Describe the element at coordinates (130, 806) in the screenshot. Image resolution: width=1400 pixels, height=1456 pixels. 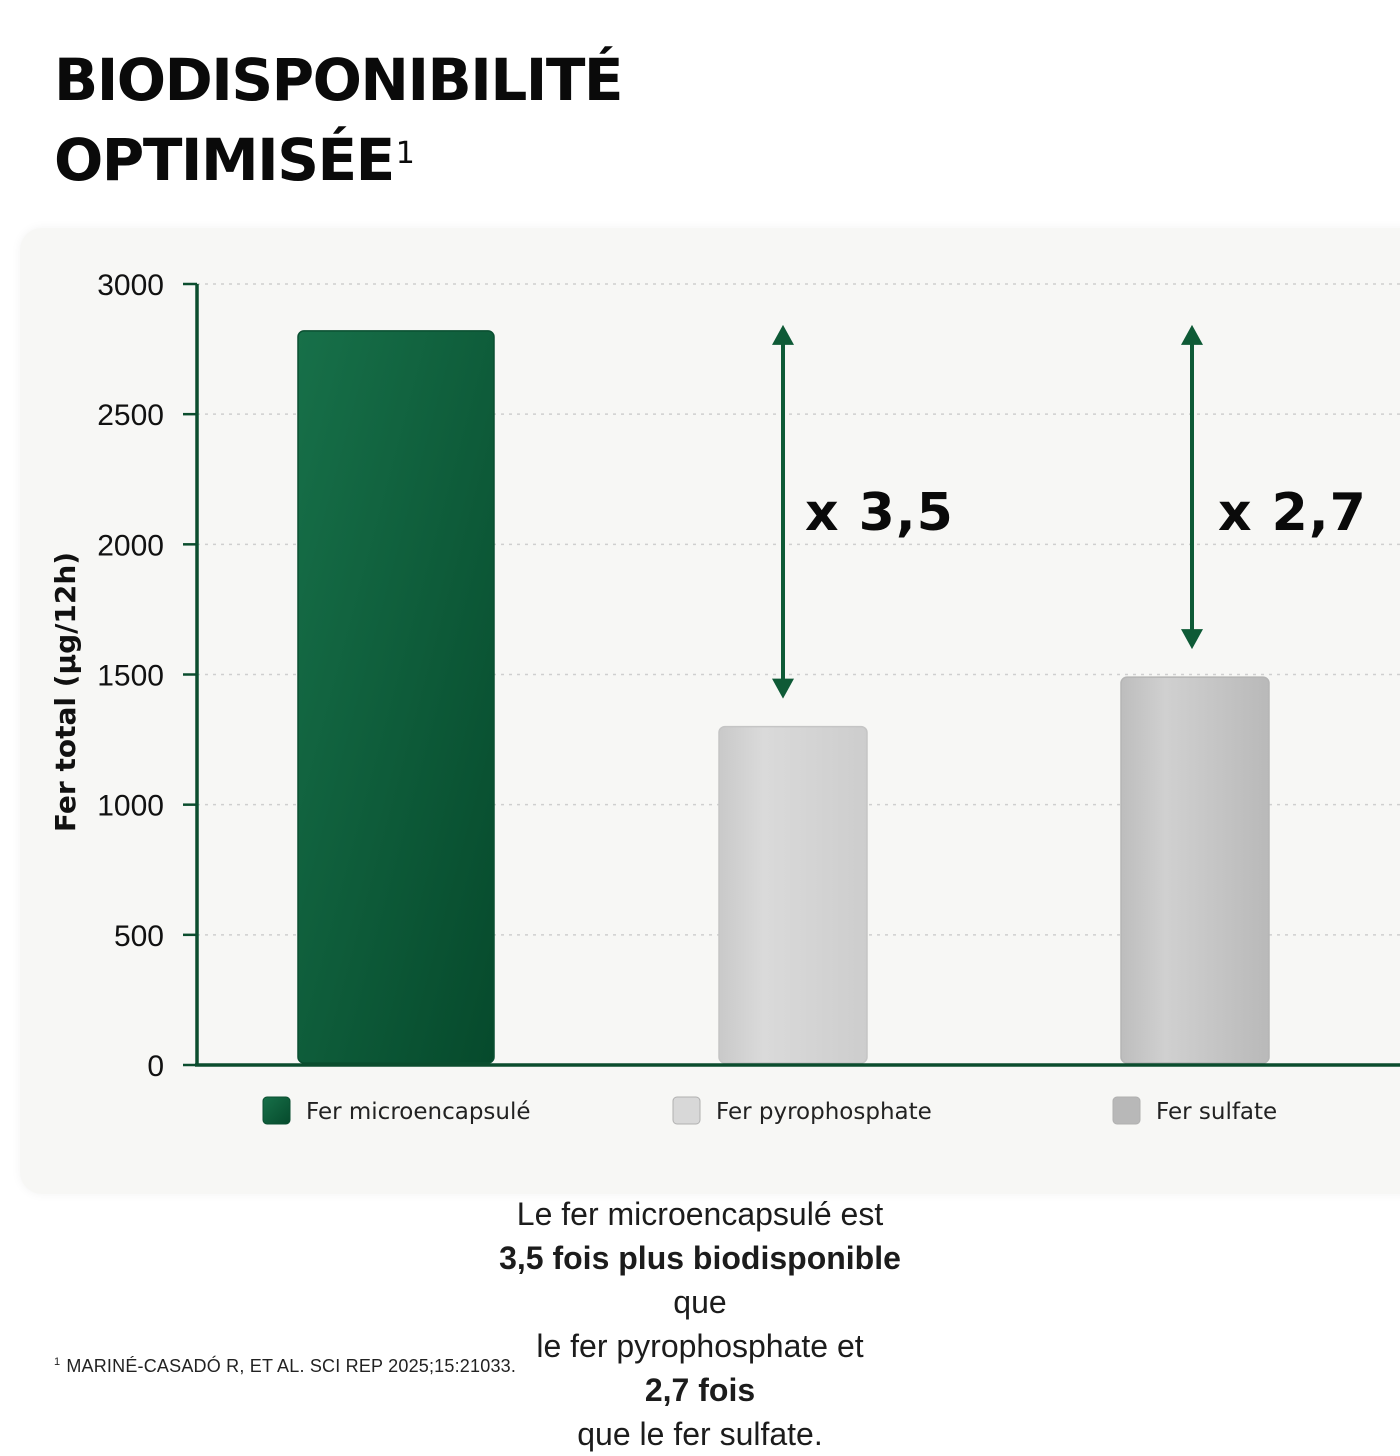
I see `y-tick-label: 1000` at that location.